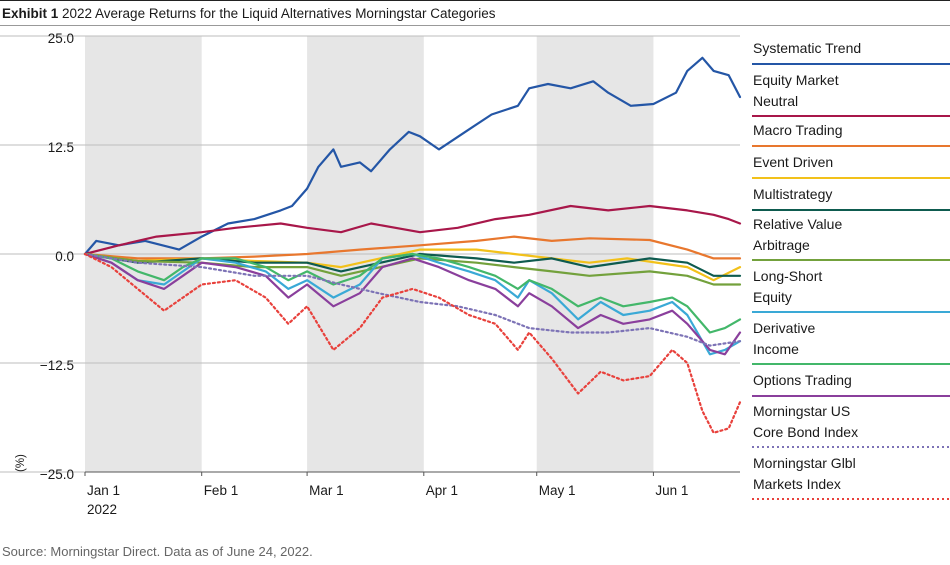 Image resolution: width=950 pixels, height=565 pixels. Describe the element at coordinates (851, 94) in the screenshot. I see `legend-item-1: Equity Market Neutral` at that location.